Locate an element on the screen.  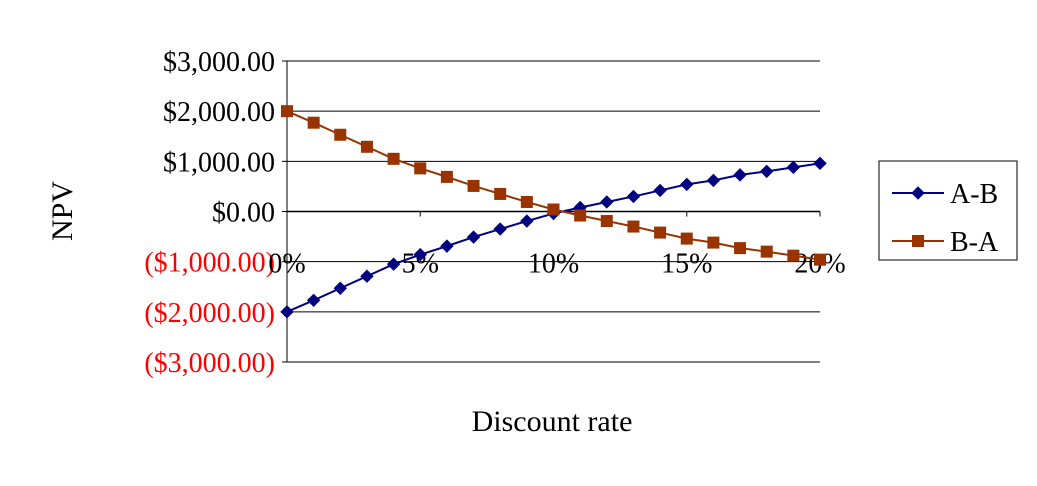
legend-label: B-A is located at coordinates (974, 242).